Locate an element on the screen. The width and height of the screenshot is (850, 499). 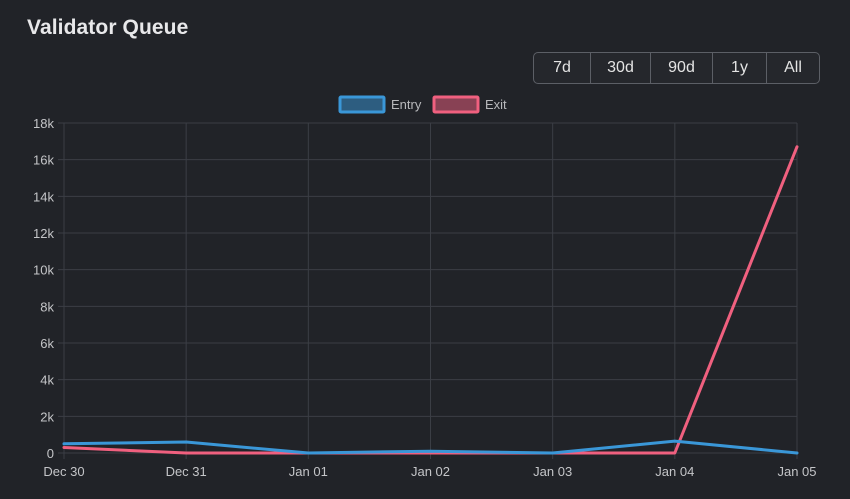
y-tick-label: 16k is located at coordinates (43, 160).